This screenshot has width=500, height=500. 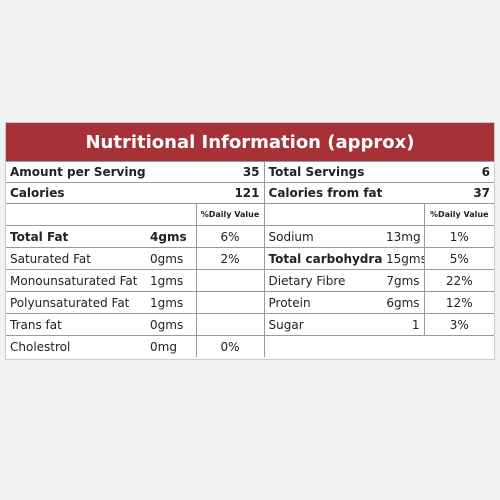 I want to click on row: Calories 121 Calories from fat 37, so click(x=250, y=193).